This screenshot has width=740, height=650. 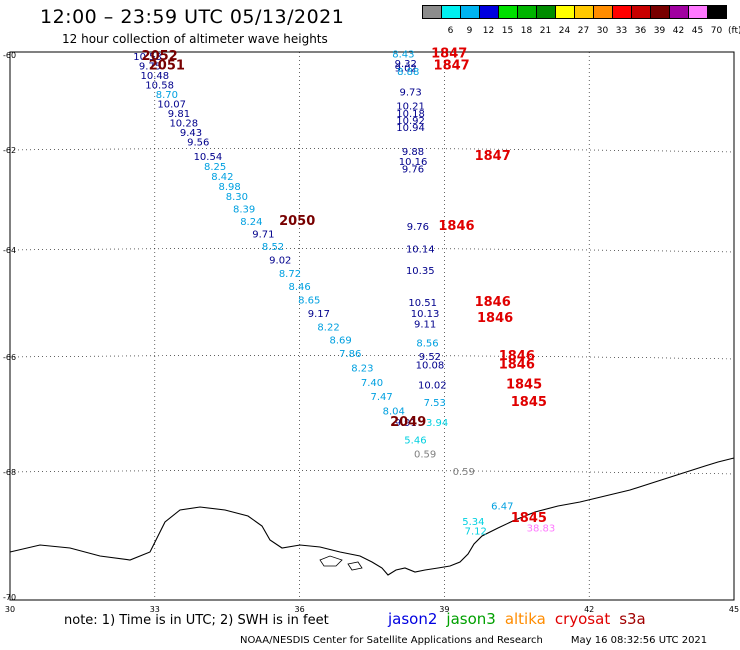 I want to click on scale-label: 42, so click(x=678, y=31).